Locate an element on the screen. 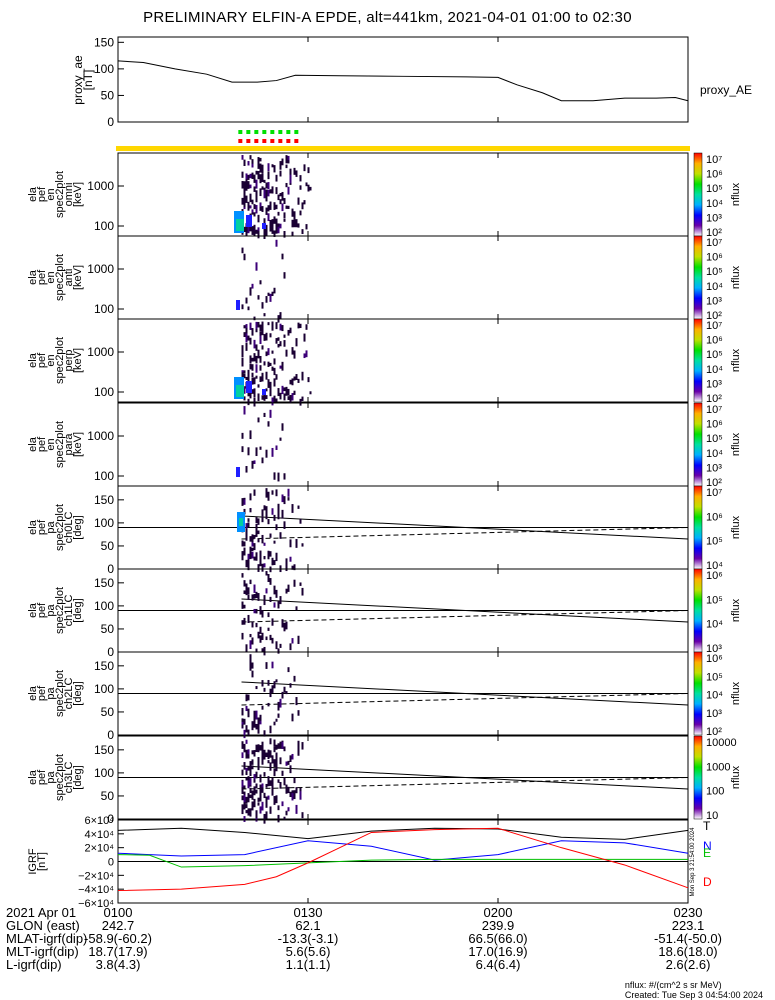 Image resolution: width=775 pixels, height=1000 pixels. ae-ylabel: proxy_ae is located at coordinates (78, 80).